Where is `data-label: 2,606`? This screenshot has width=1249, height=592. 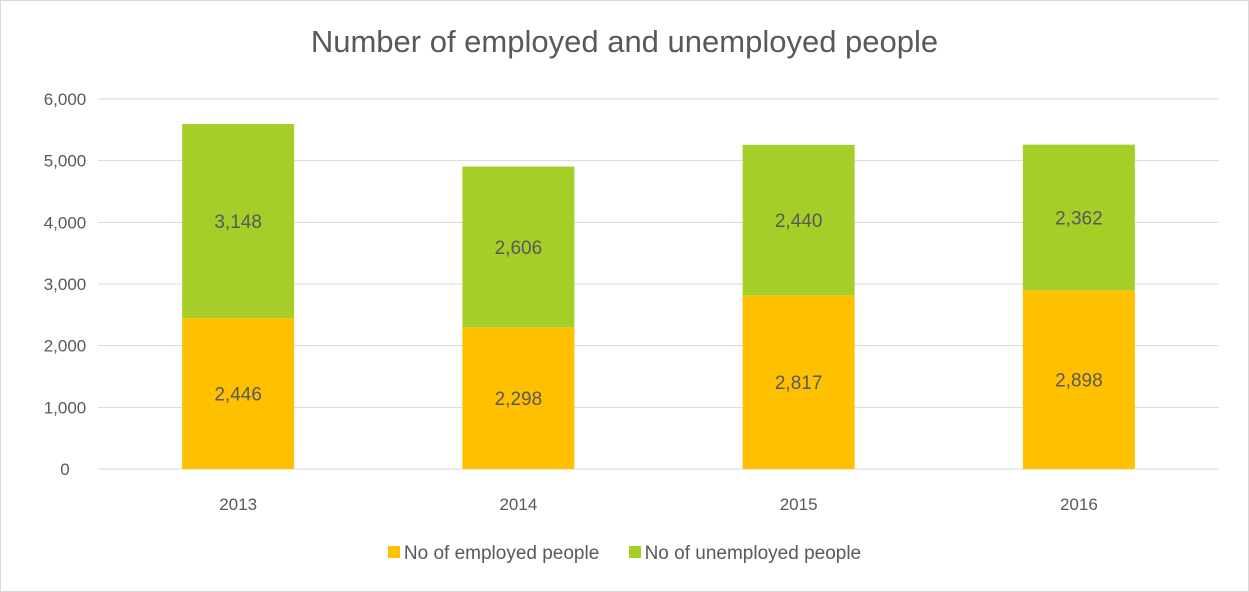 data-label: 2,606 is located at coordinates (519, 248).